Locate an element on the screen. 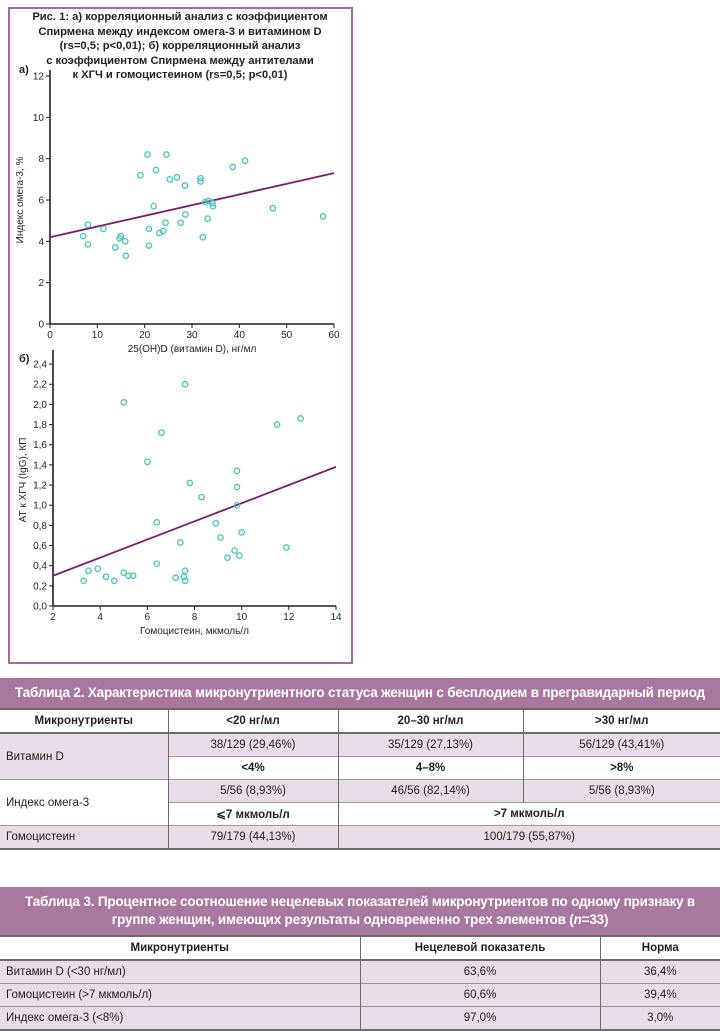 The image size is (720, 1031). table-3-cell: Индекс омега-3 (<8%) is located at coordinates (65, 1018).